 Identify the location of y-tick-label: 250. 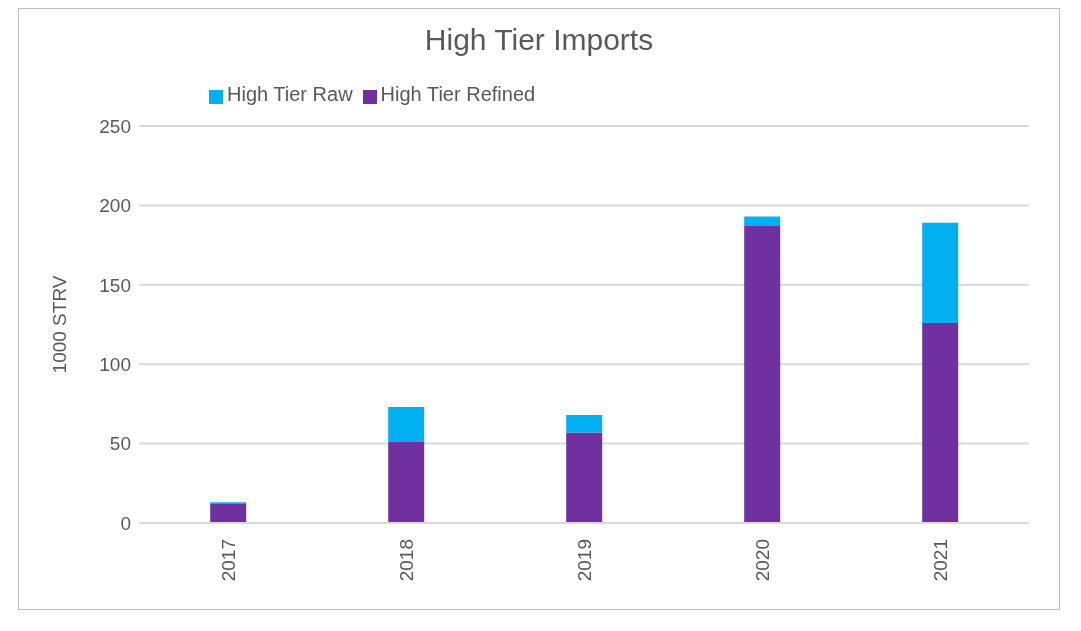
(115, 126).